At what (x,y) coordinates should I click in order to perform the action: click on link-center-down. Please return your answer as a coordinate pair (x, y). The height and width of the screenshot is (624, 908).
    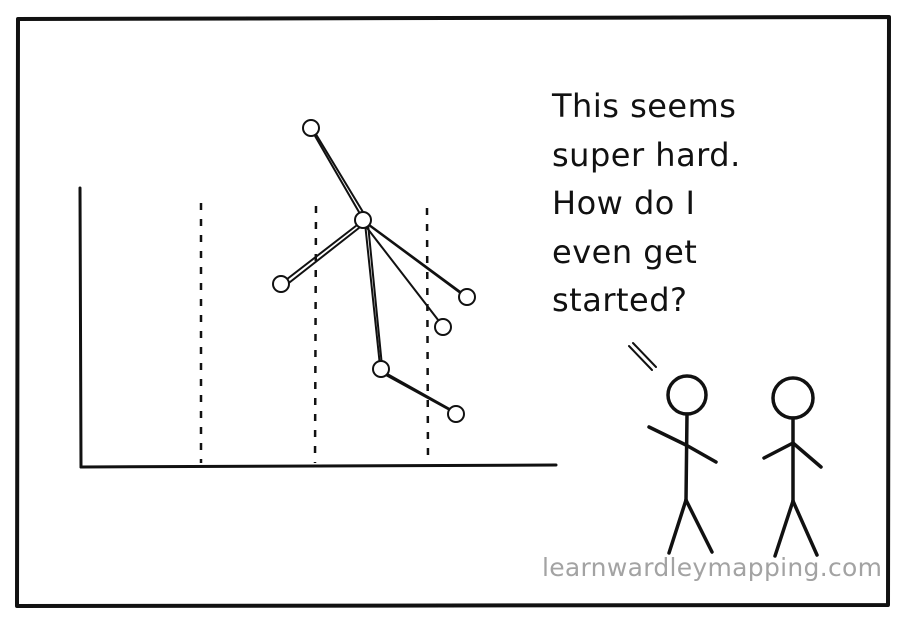
    Looking at the image, I should click on (372, 294).